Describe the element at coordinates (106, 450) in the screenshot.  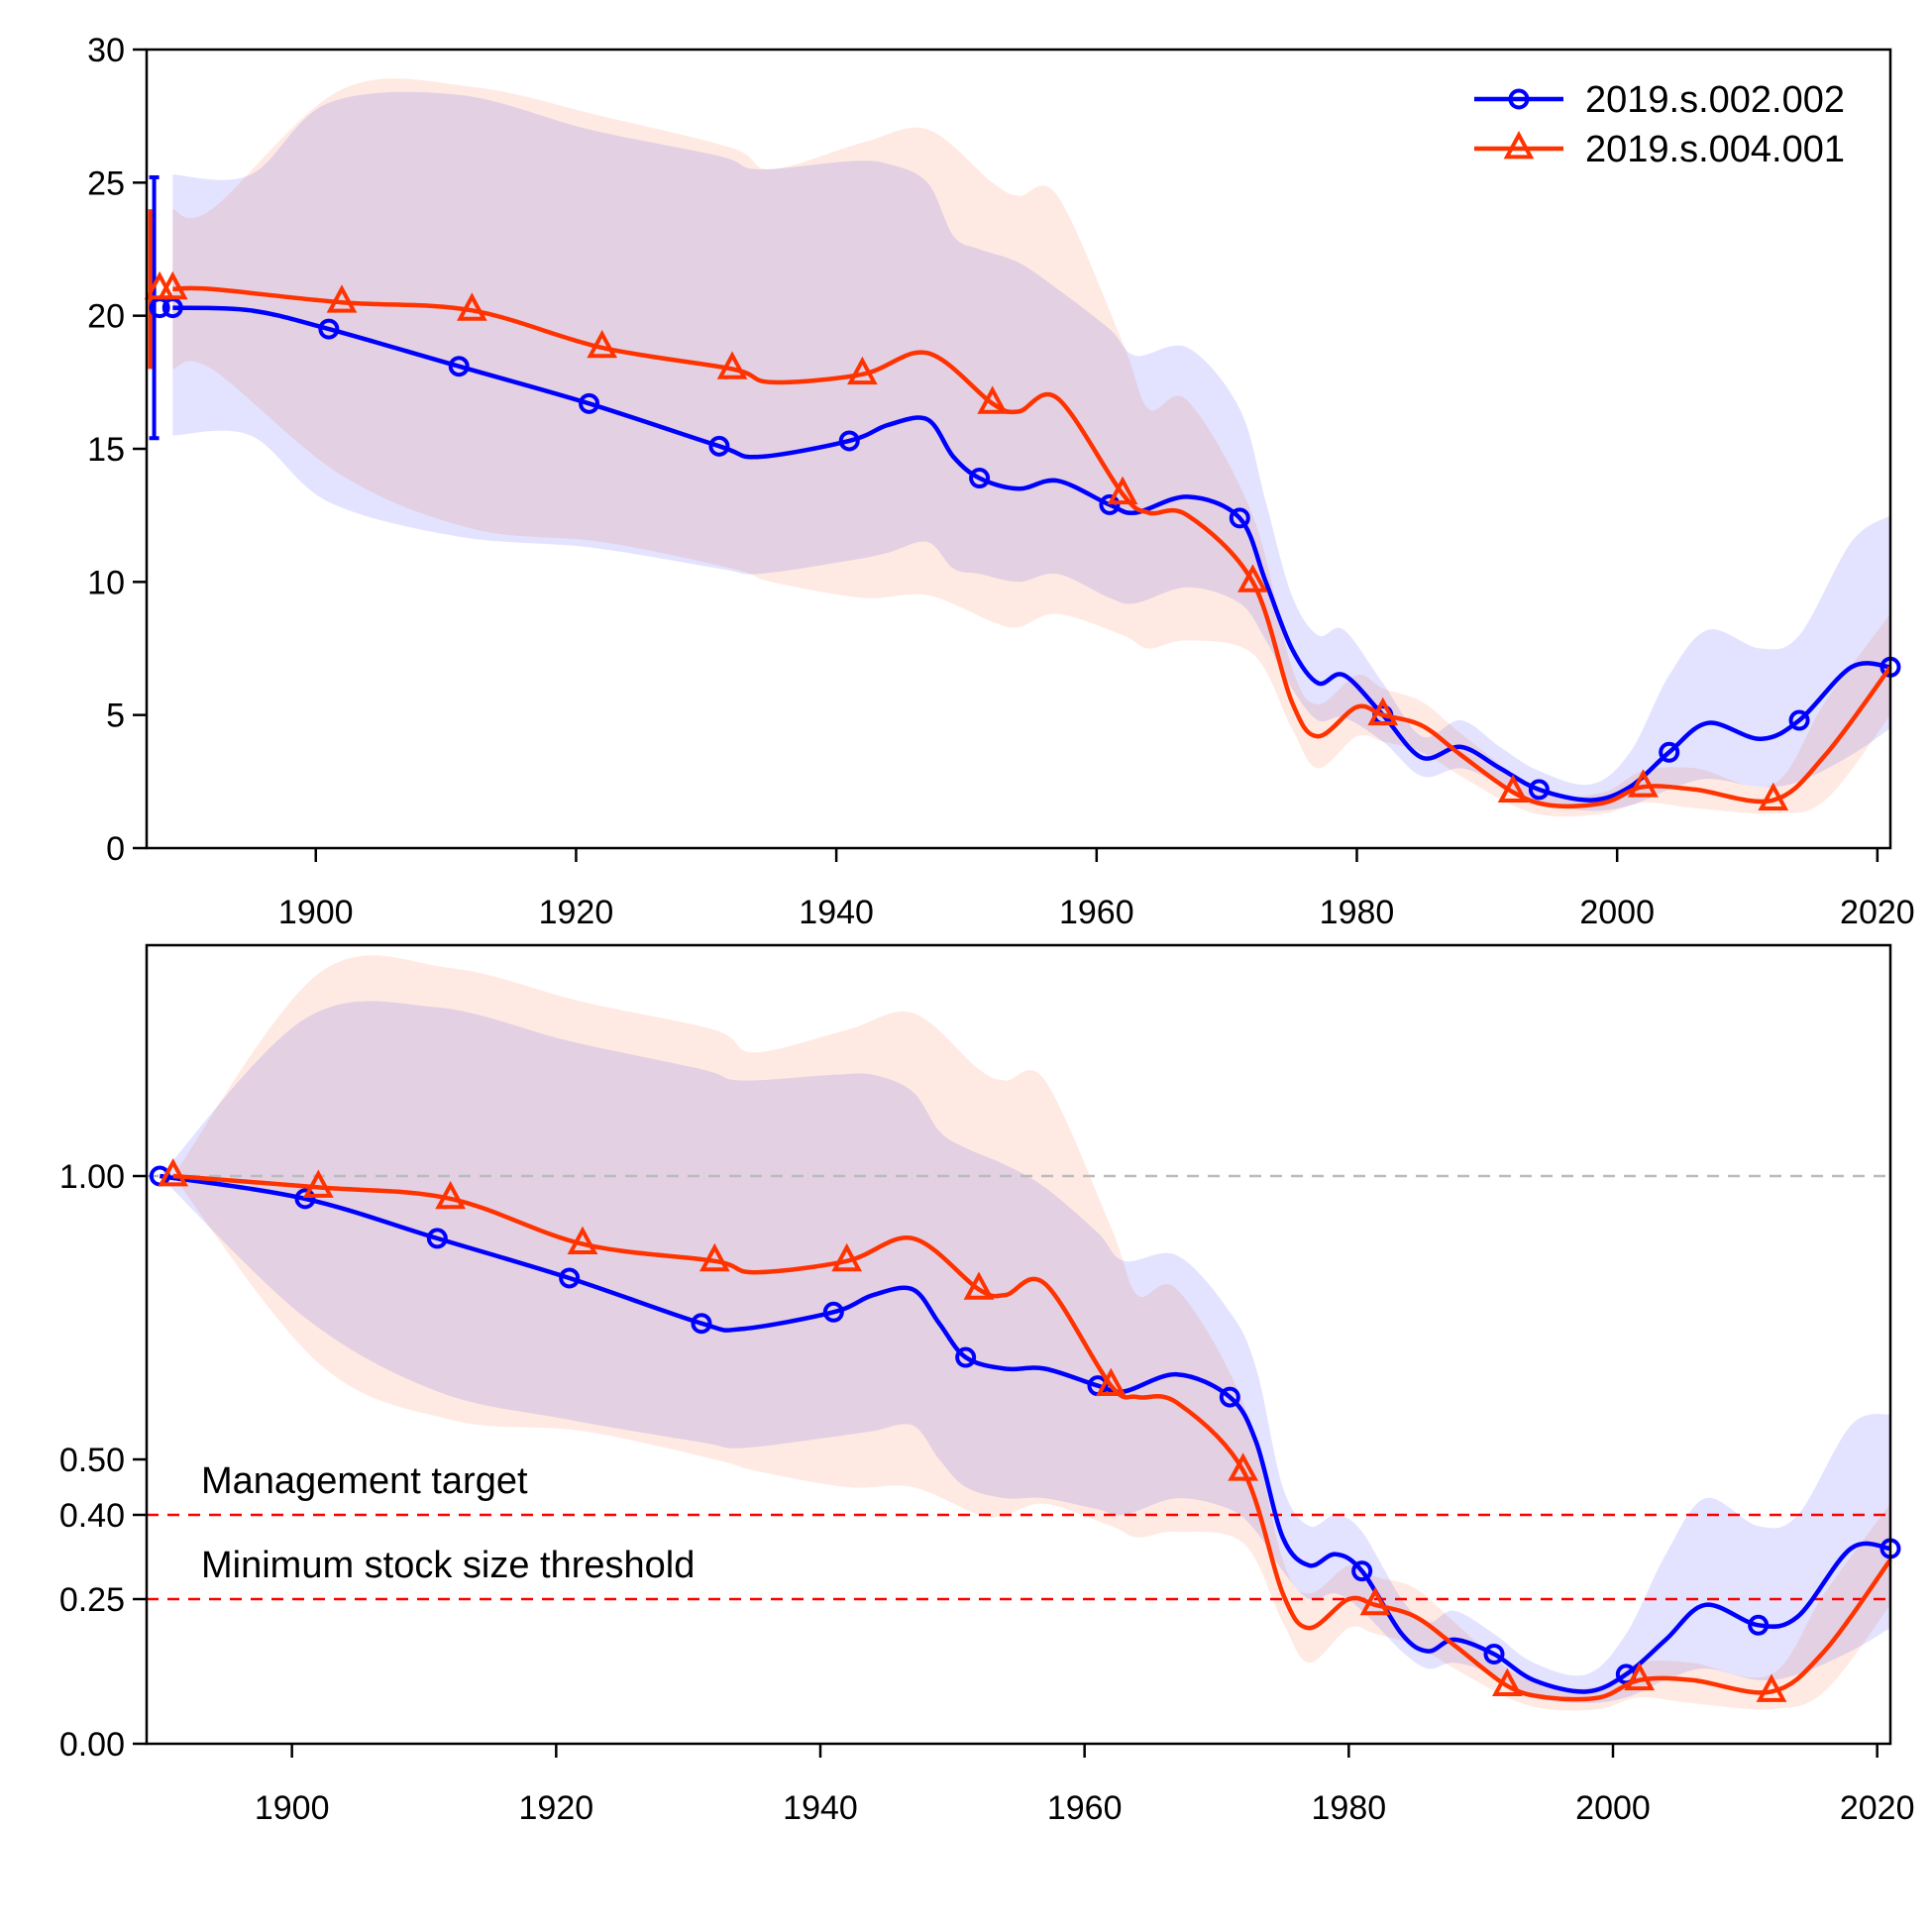
I see `top-y-tick-label-4: 15` at that location.